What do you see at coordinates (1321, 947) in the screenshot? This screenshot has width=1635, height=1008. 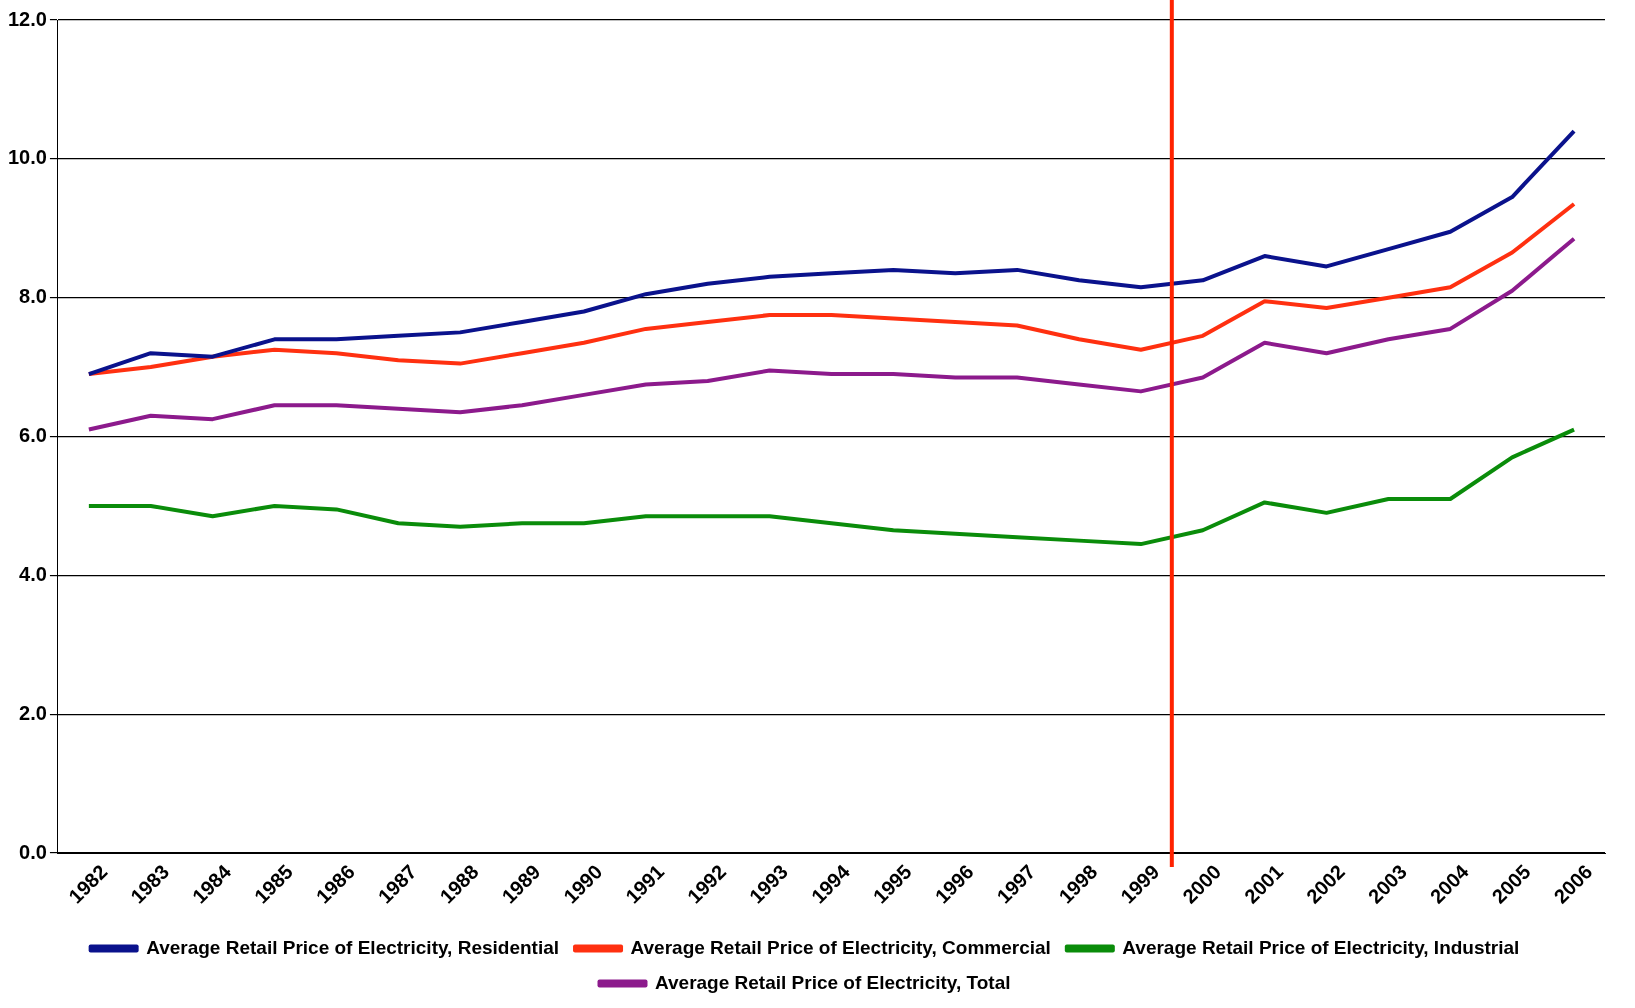 I see `legend-label: Average Retail Price of Electricity, Industrial` at bounding box center [1321, 947].